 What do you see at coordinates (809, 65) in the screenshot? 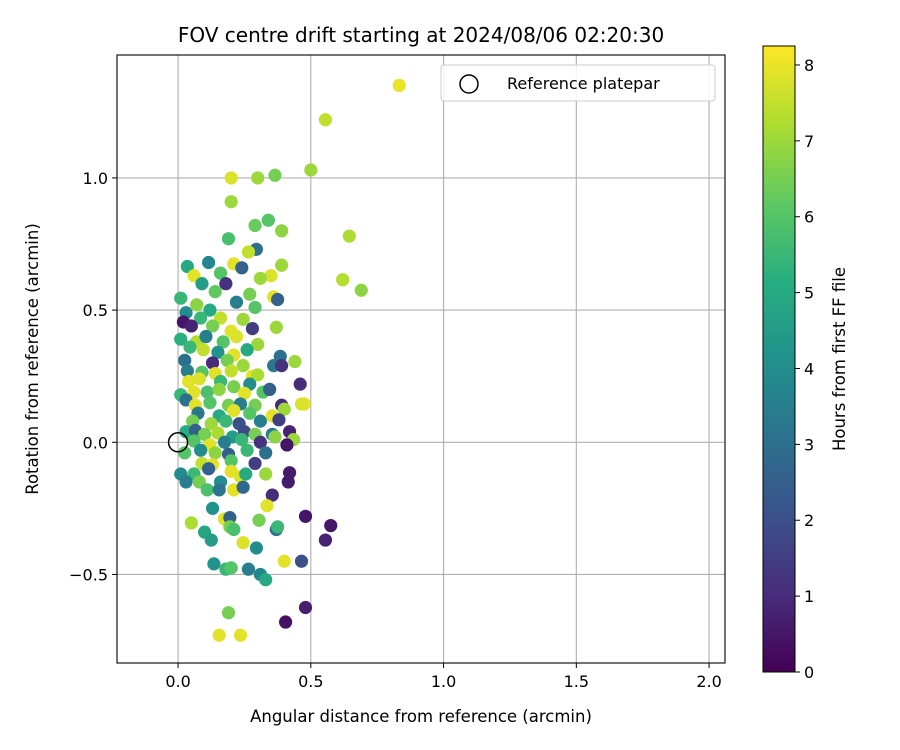
I see `colorbar-tick-label: 8` at bounding box center [809, 65].